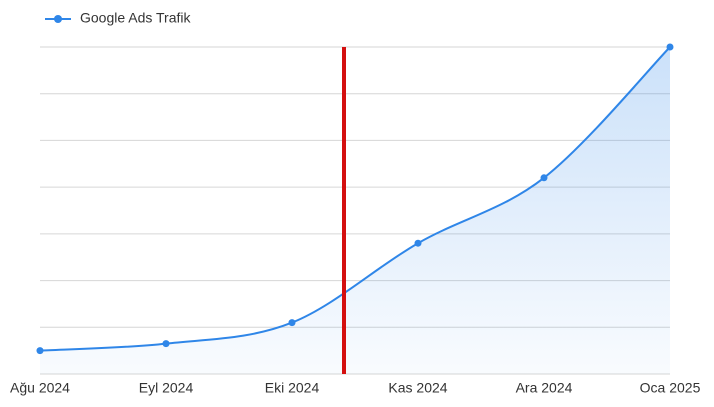 This screenshot has height=407, width=714. I want to click on x-tick-label: Oca 2025, so click(670, 388).